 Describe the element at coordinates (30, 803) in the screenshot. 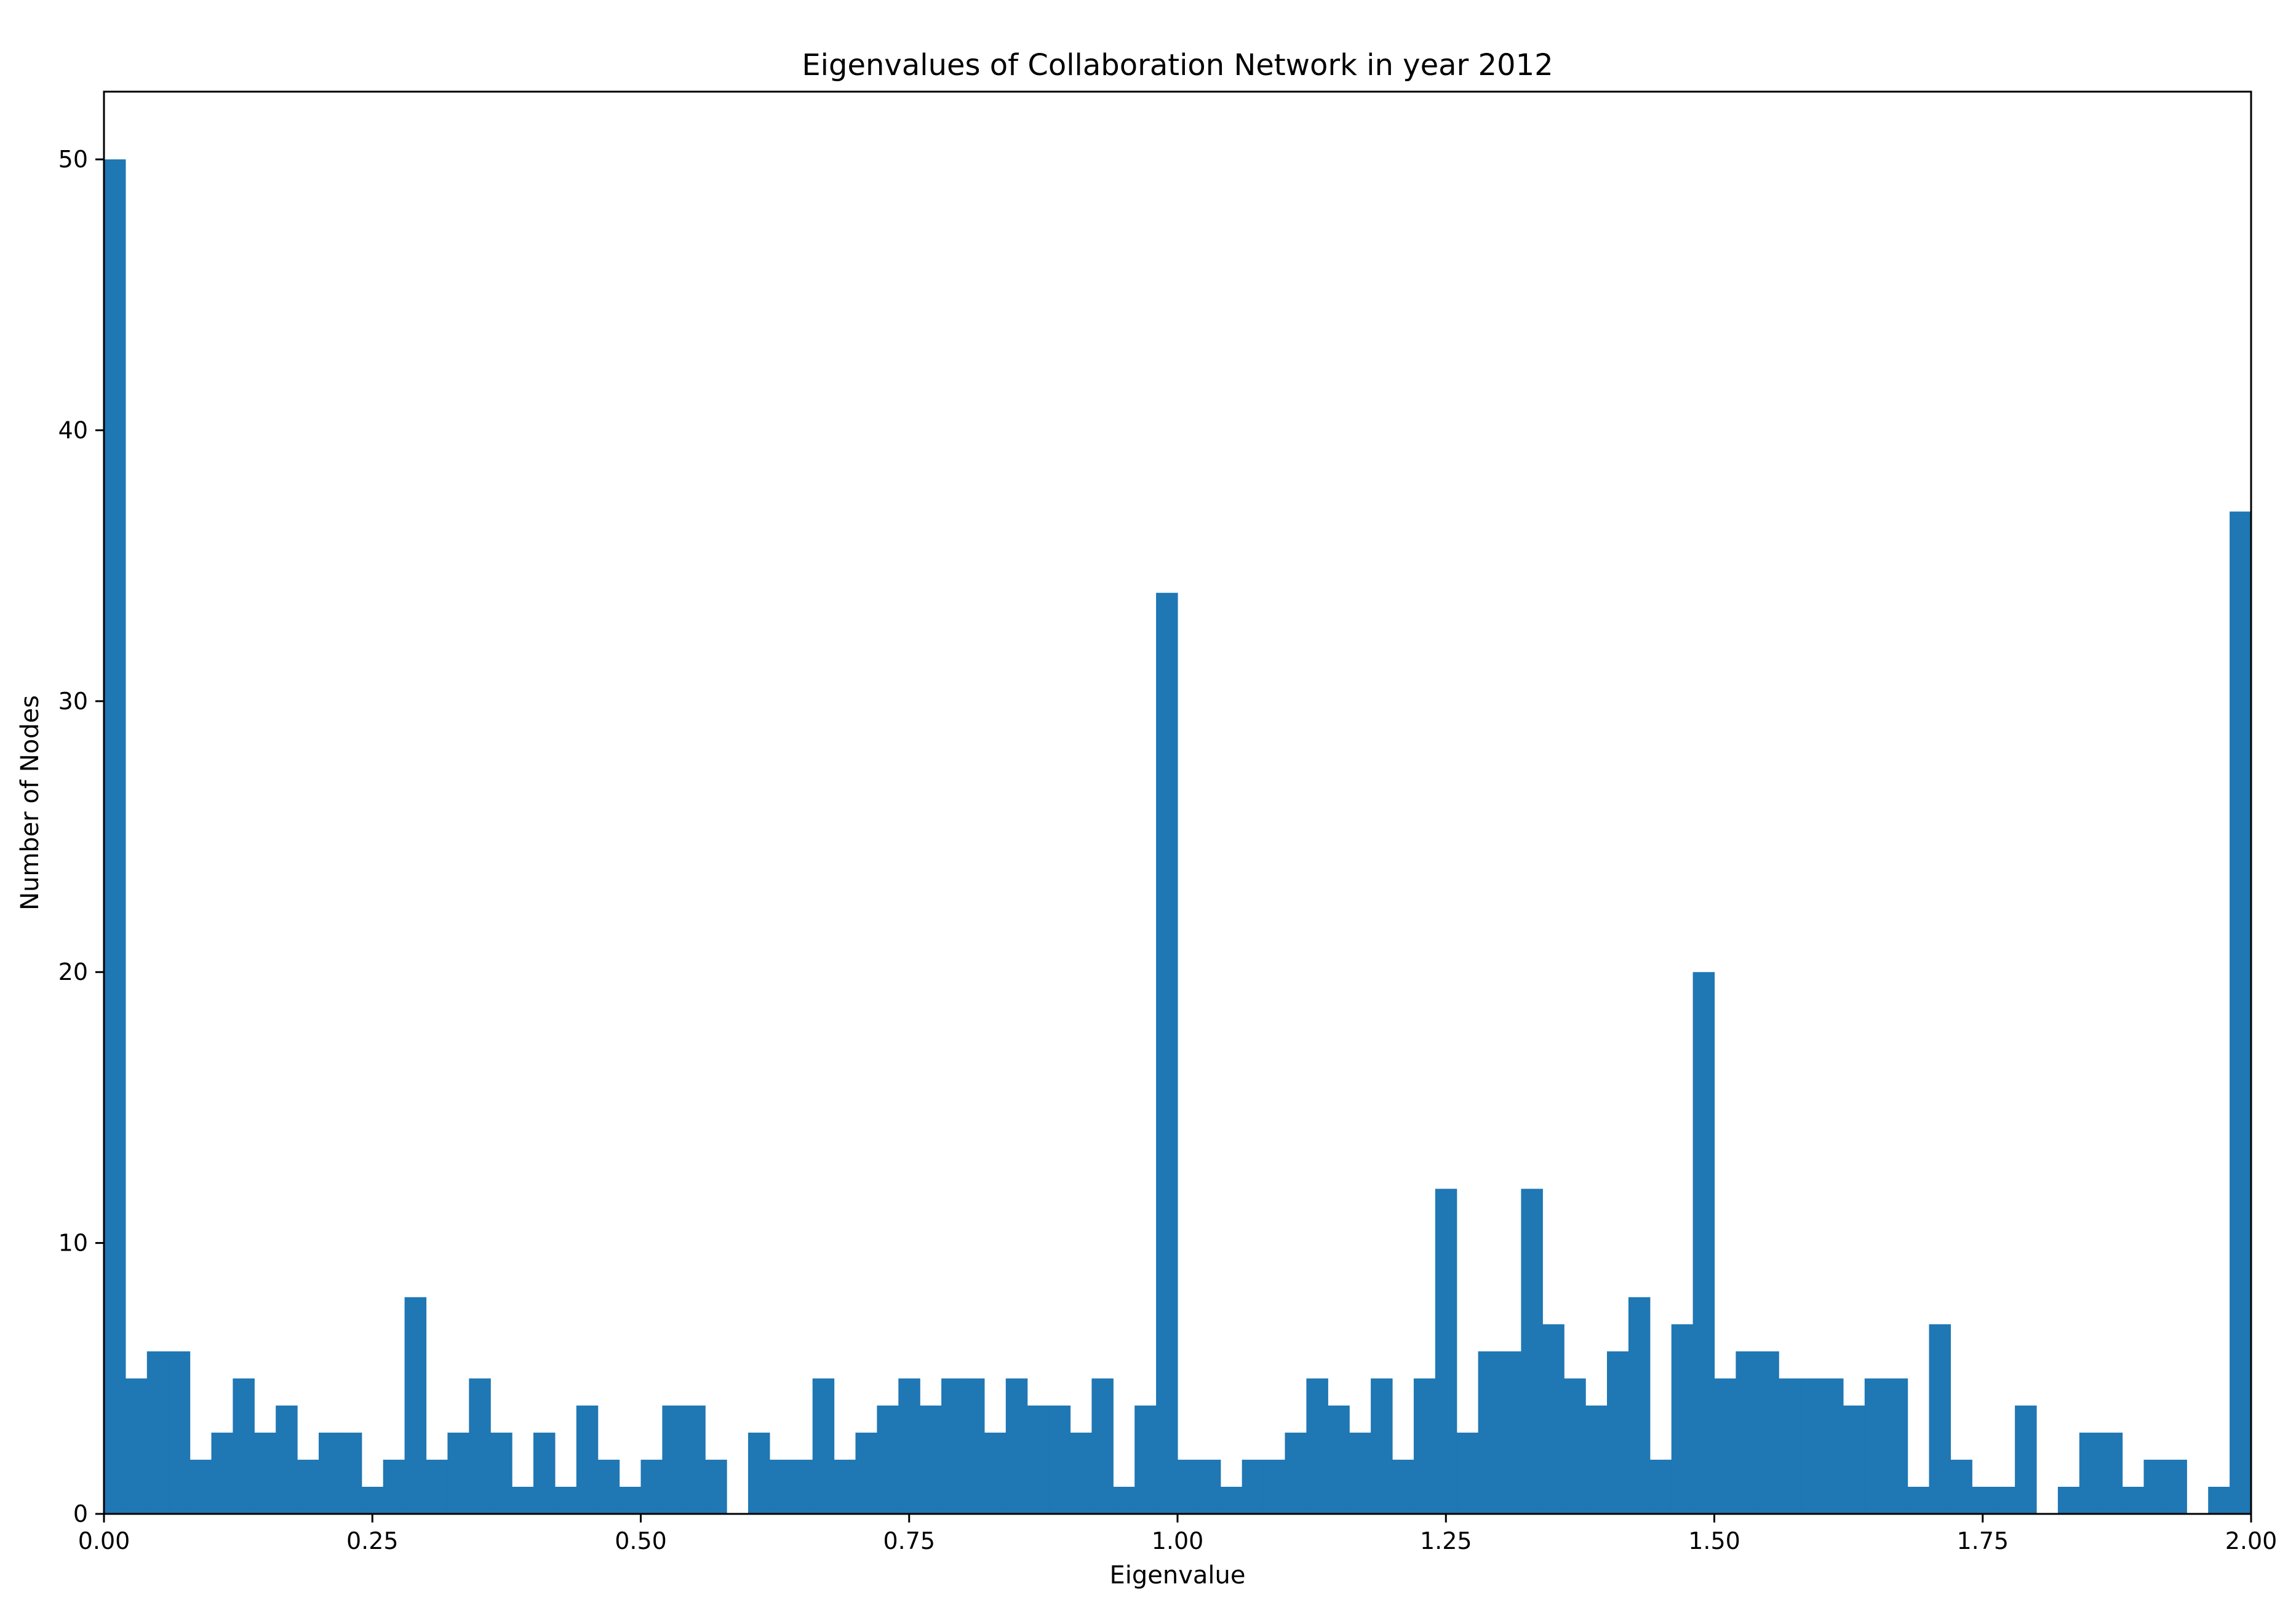

I see `y-axis-label: Number of Nodes` at that location.